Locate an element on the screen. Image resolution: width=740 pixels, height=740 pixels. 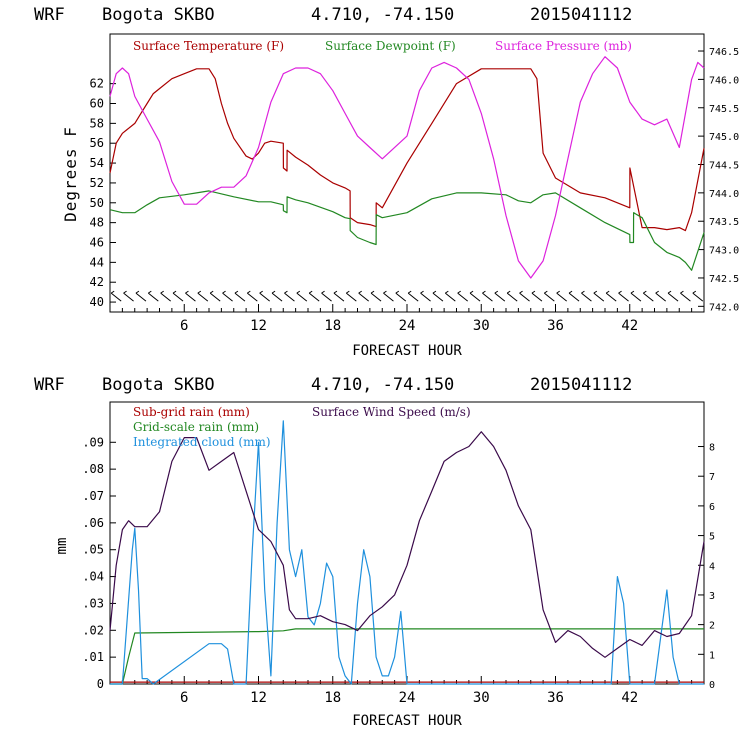
legend-integrated-cloud: Integrated cloud (mm) is located at coordinates (202, 442).